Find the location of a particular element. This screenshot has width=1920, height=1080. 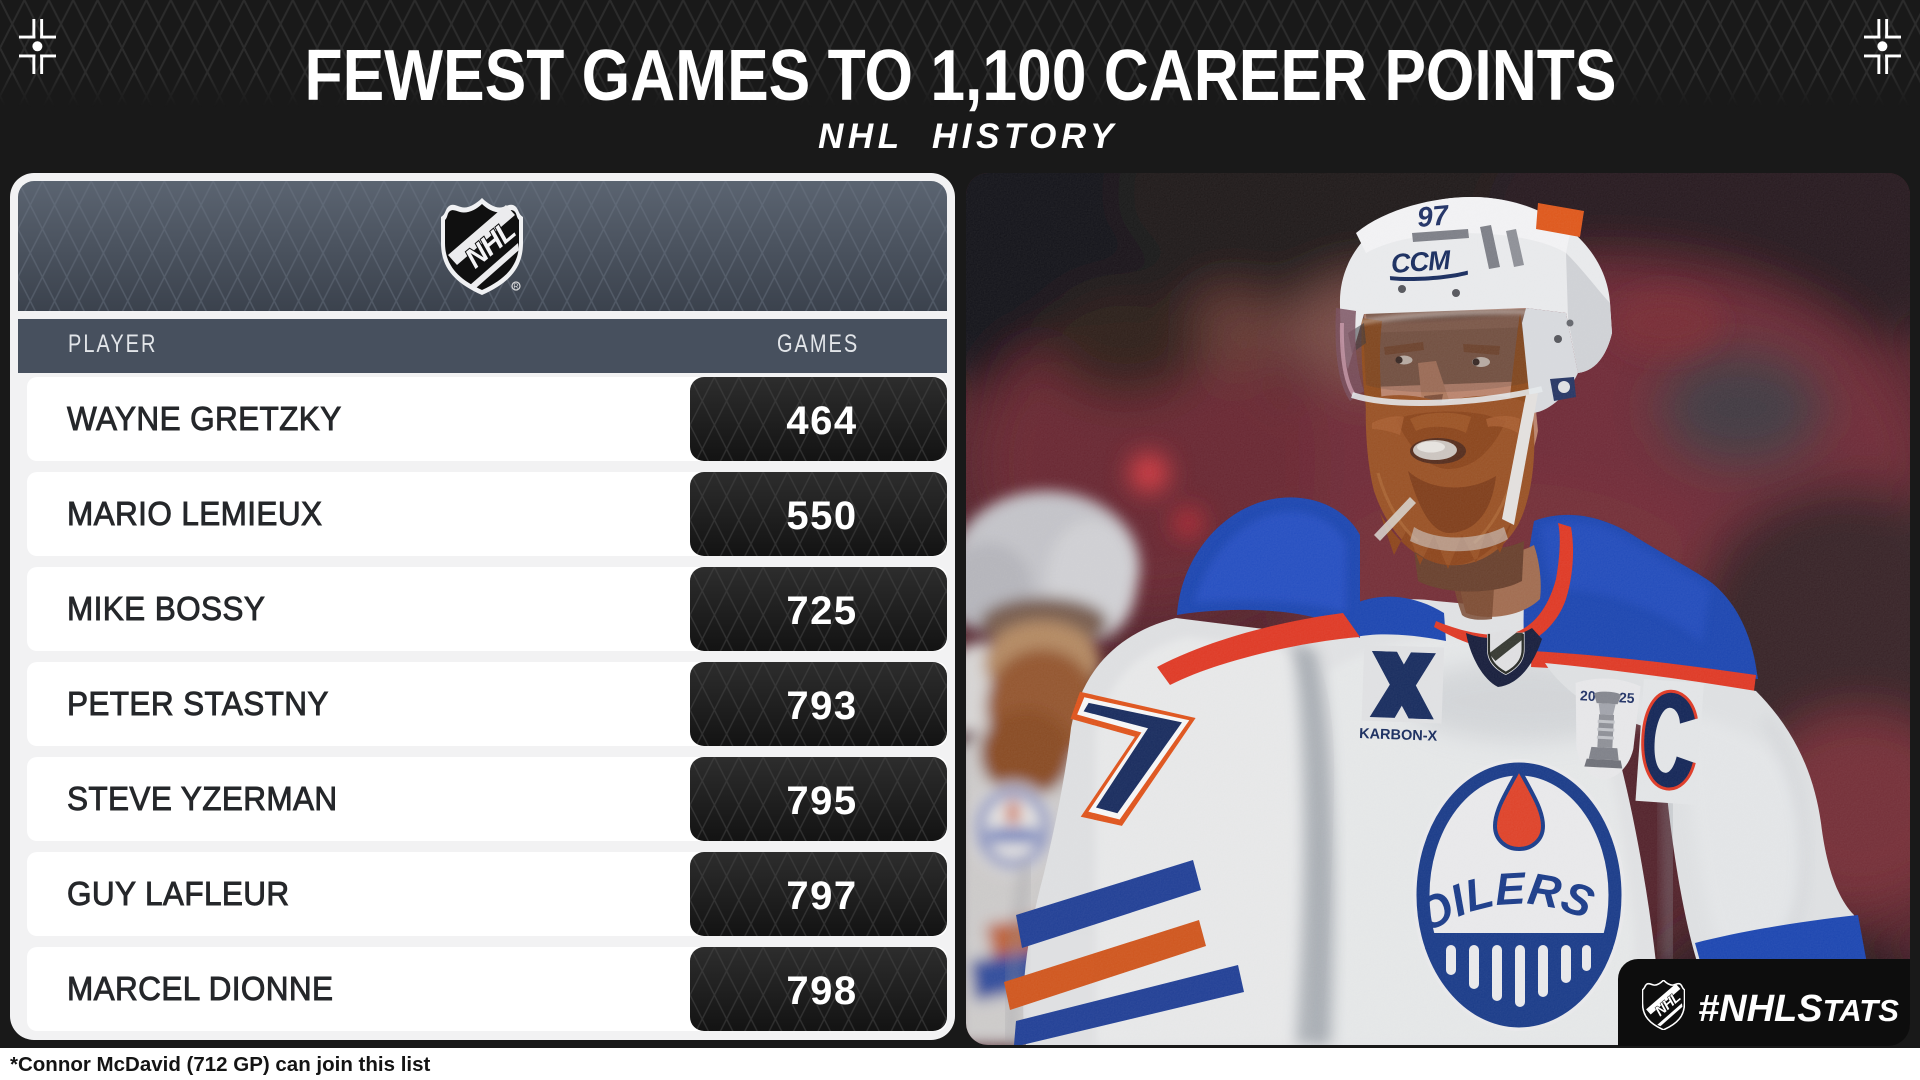

svg-text: R is located at coordinates (515, 287).